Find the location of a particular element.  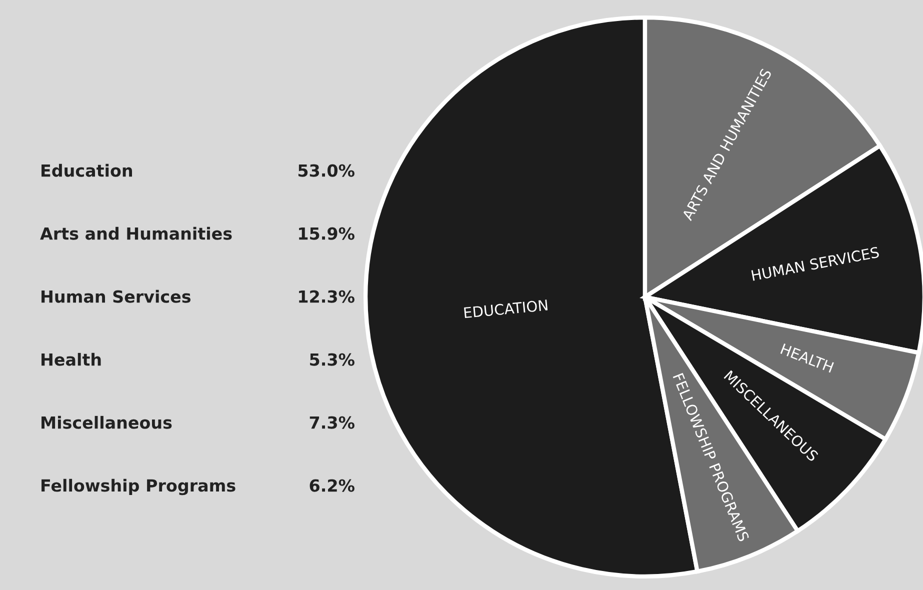

text: Education is located at coordinates (87, 170).